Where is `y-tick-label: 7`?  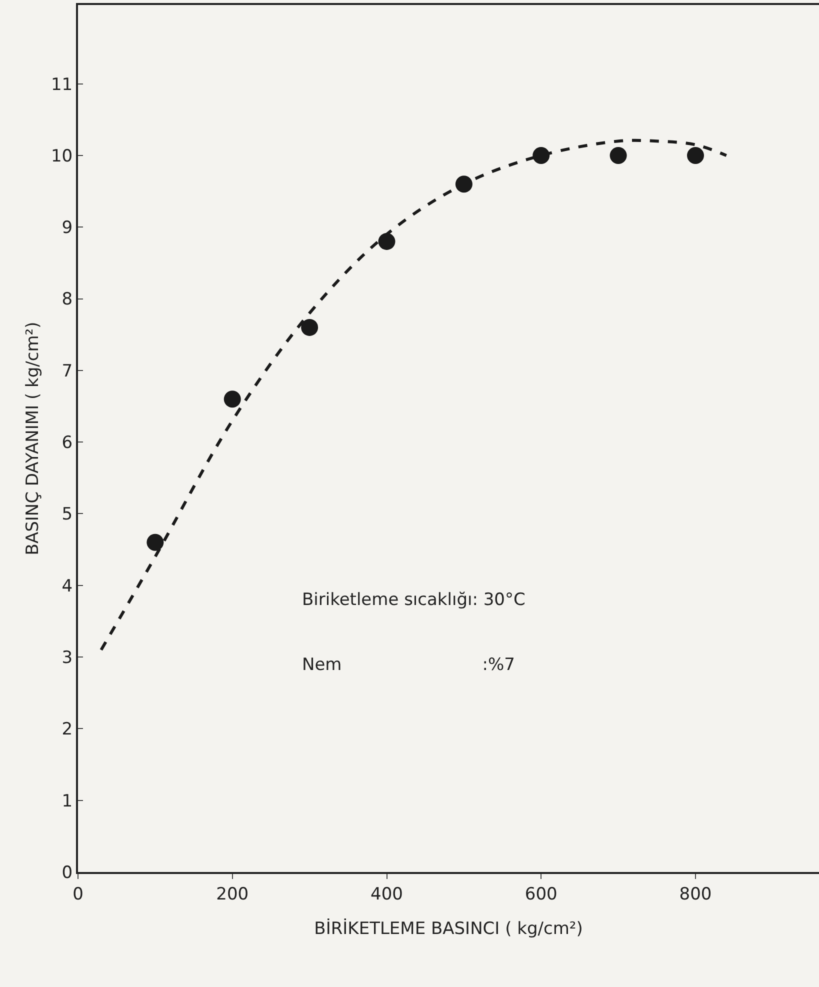
y-tick-label: 7 is located at coordinates (67, 371).